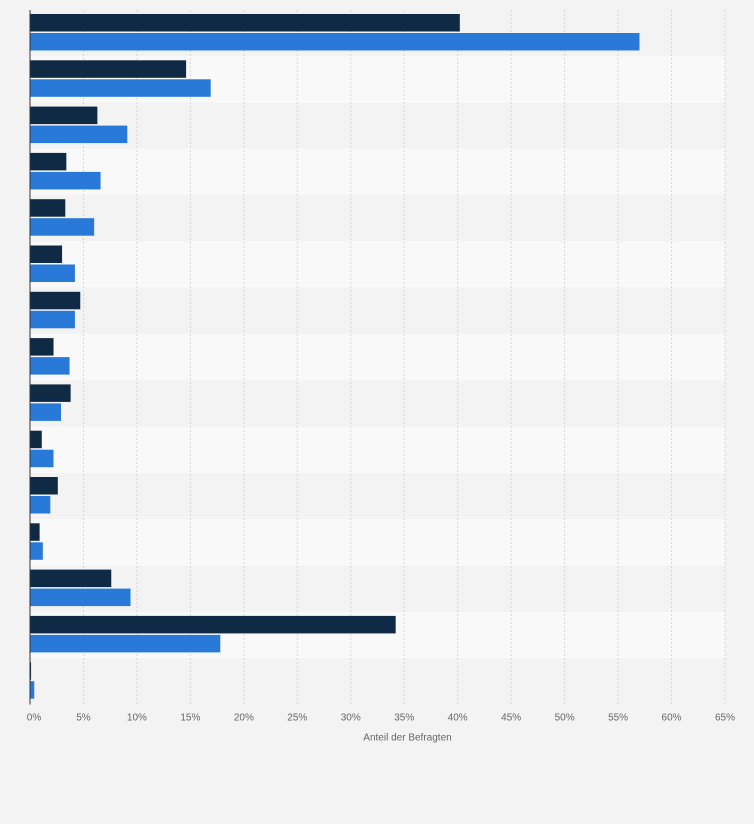 This screenshot has width=754, height=824. I want to click on x-tick-label: 65%, so click(725, 718).